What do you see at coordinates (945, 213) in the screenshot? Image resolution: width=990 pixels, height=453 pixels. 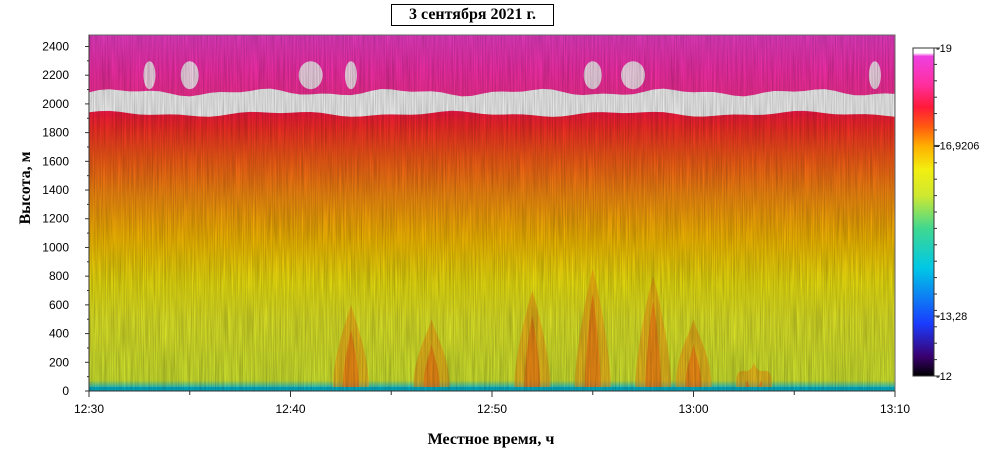 I see `colorbar: -19 -16,9206 -13,28 -12` at bounding box center [945, 213].